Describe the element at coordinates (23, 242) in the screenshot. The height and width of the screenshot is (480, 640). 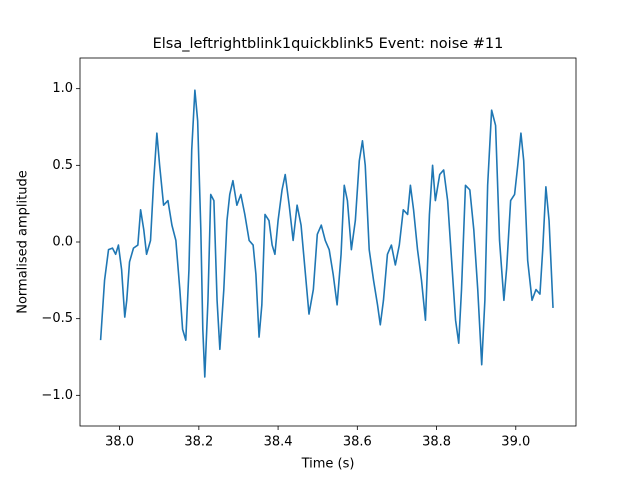
I see `y-axis-label: Normalised amplitude` at that location.